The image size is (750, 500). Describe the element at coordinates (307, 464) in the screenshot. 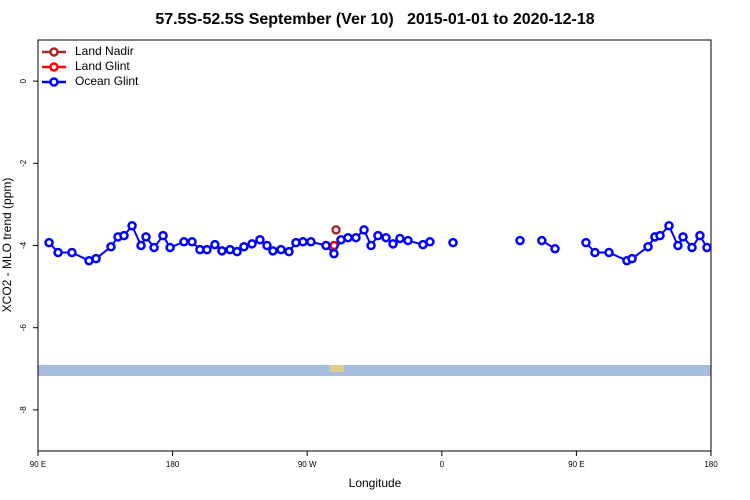

I see `x-tick-label: 90 W` at that location.